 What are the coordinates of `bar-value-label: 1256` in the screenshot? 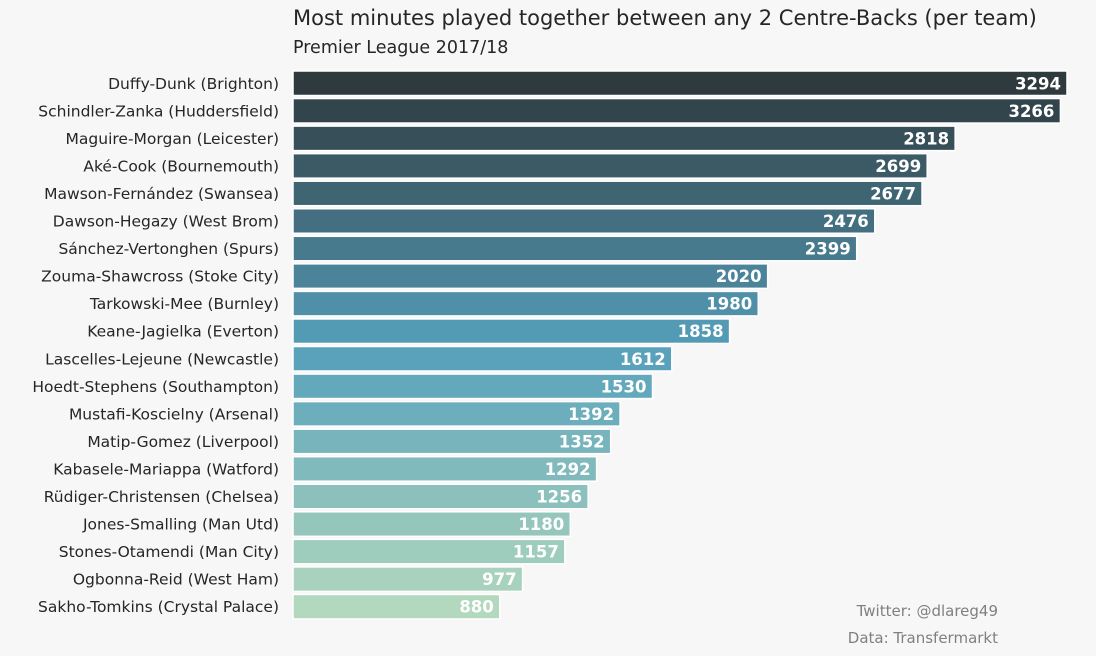 It's located at (559, 497).